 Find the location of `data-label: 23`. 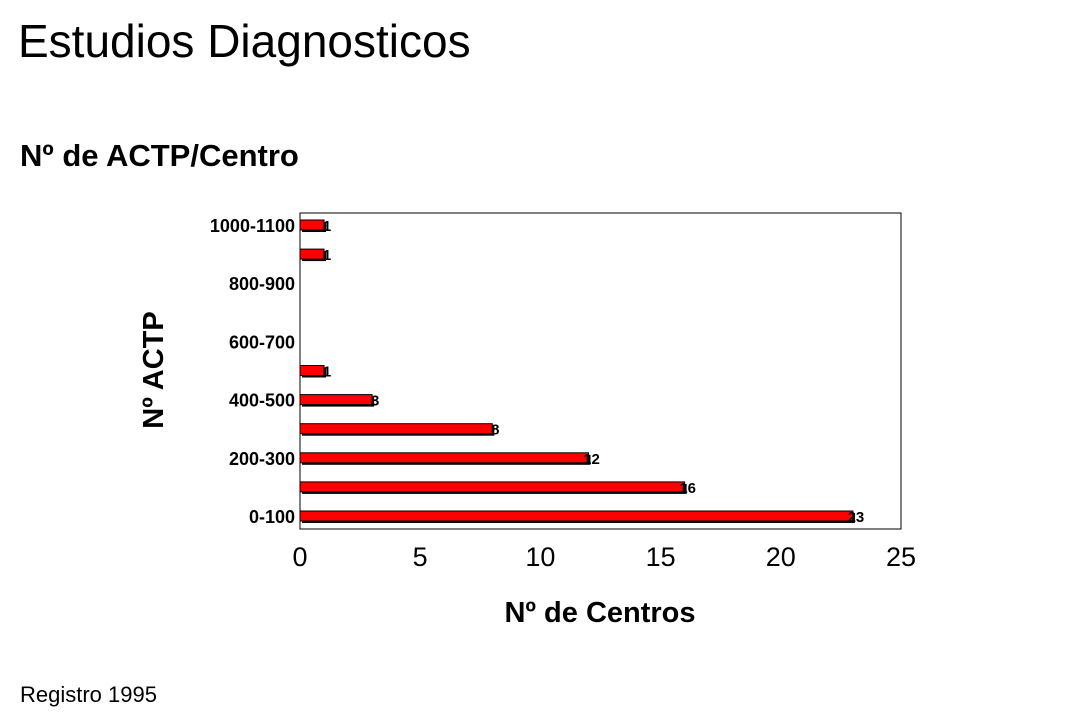

data-label: 23 is located at coordinates (856, 517).